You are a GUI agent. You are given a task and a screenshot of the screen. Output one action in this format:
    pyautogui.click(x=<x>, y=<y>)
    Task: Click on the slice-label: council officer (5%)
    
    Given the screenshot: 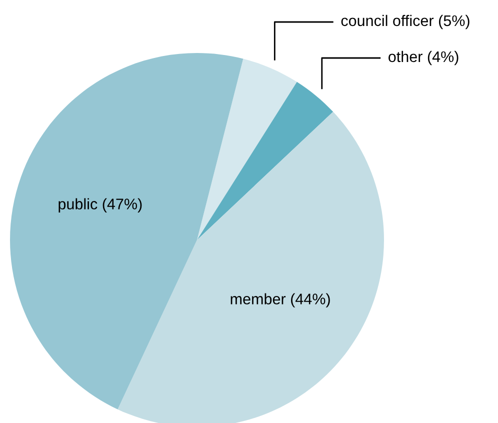 What is the action you would take?
    pyautogui.click(x=405, y=22)
    